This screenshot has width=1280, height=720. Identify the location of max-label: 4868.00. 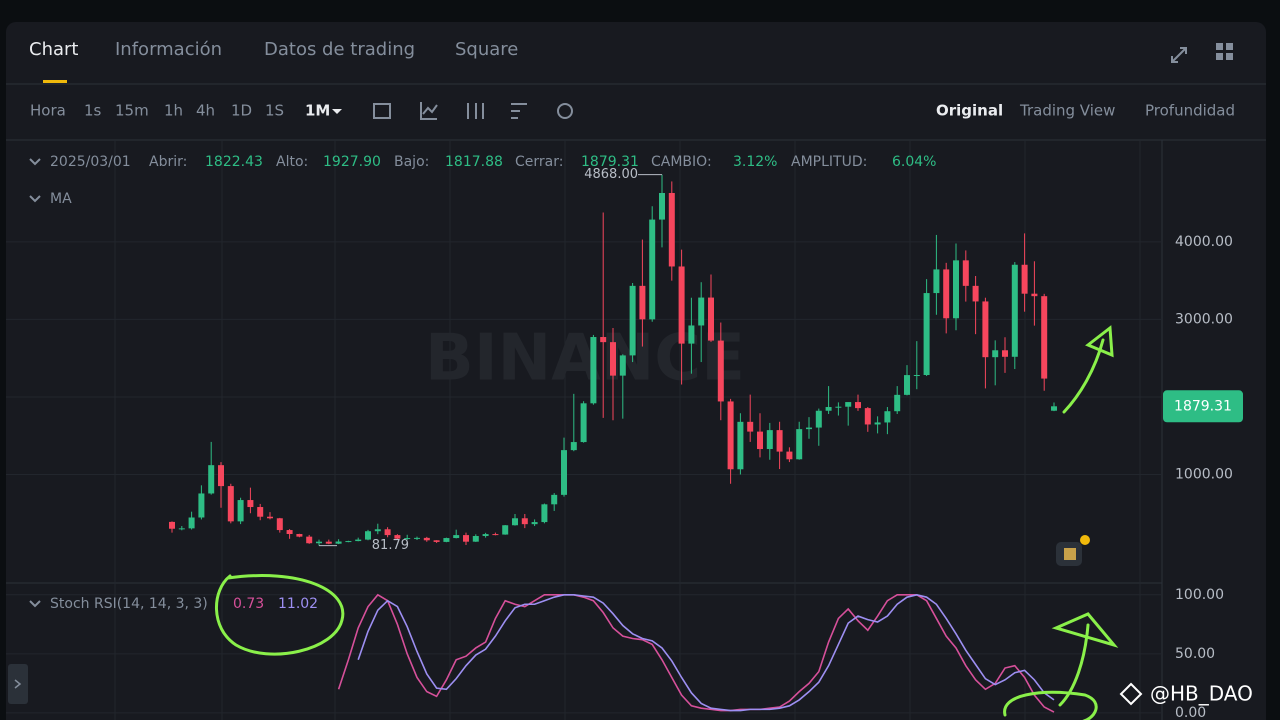
(611, 174).